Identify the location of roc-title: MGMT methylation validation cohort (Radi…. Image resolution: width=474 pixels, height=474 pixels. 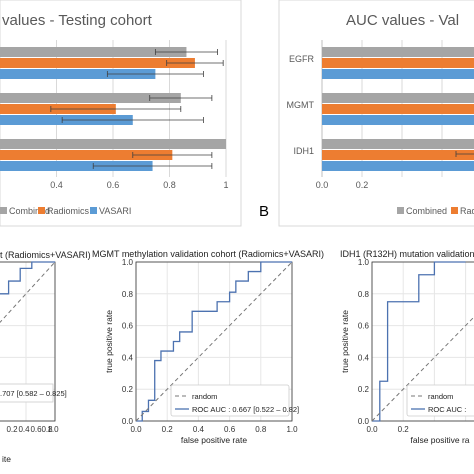
(208, 254).